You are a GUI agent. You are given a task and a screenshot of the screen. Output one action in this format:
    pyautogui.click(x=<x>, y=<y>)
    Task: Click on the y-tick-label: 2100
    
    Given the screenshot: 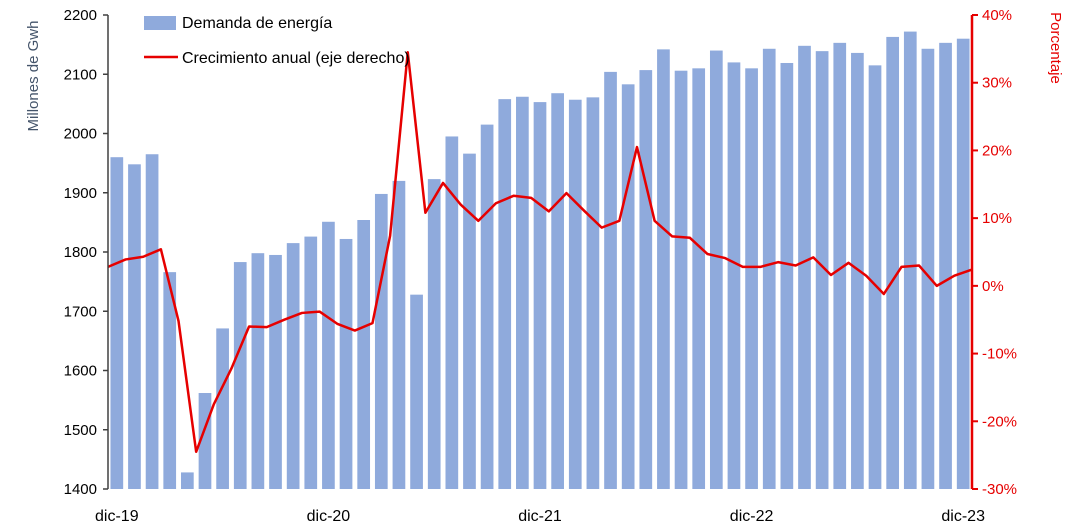 What is the action you would take?
    pyautogui.click(x=80, y=74)
    